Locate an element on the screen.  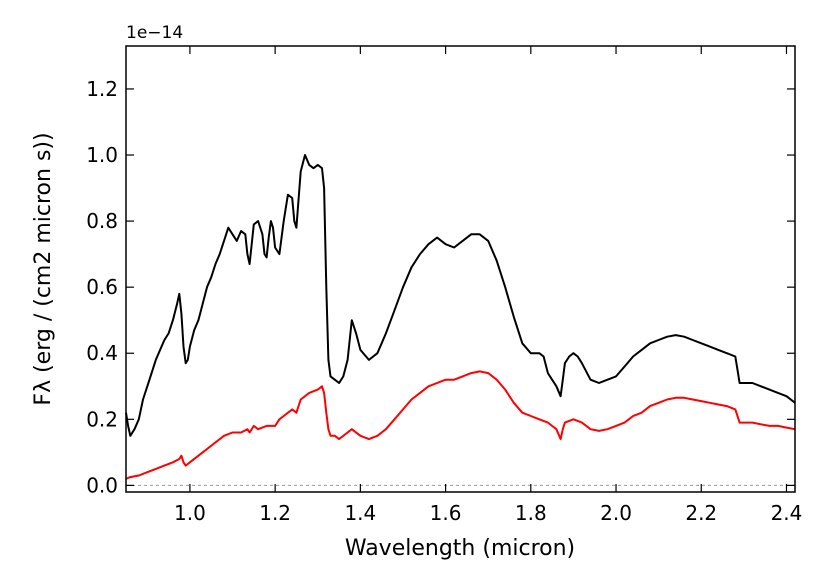
x-axis-label: Wavelength (micron) is located at coordinates (460, 548).